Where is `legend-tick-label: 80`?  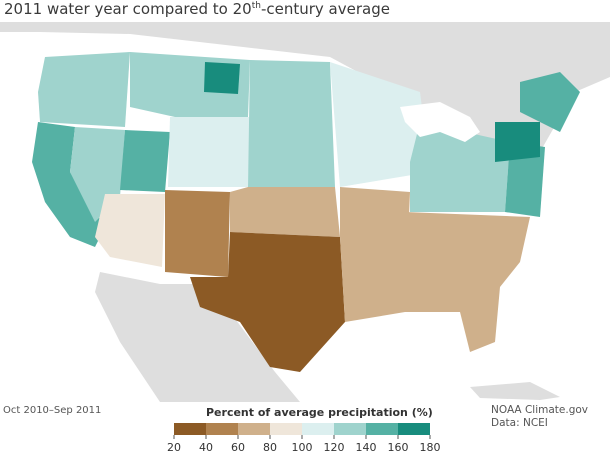
legend-tick-label: 80 is located at coordinates (270, 447).